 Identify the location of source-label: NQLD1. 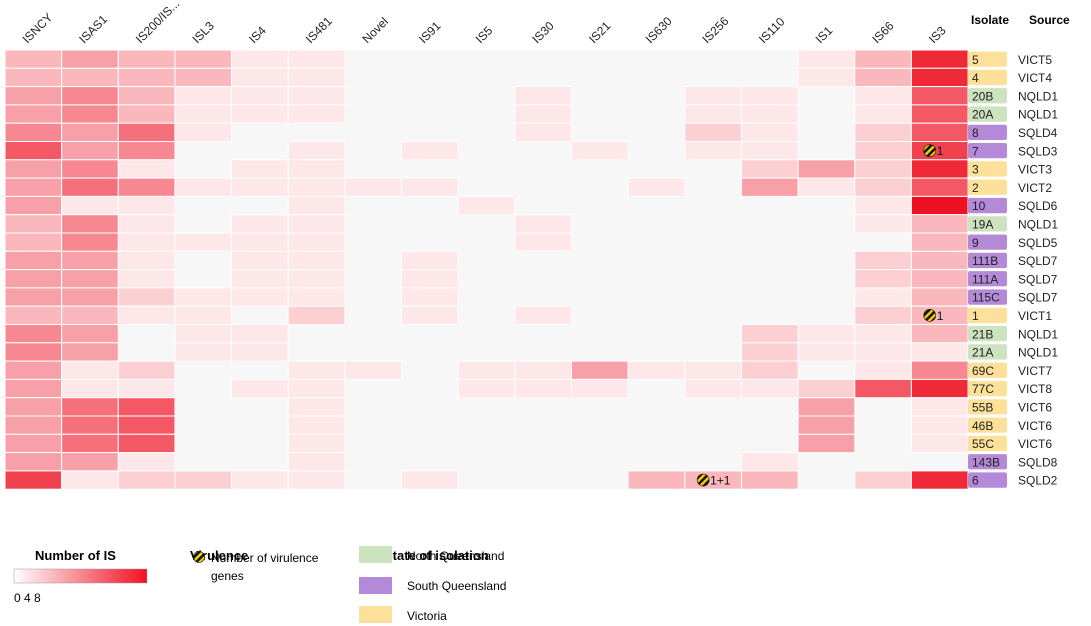
(1038, 115).